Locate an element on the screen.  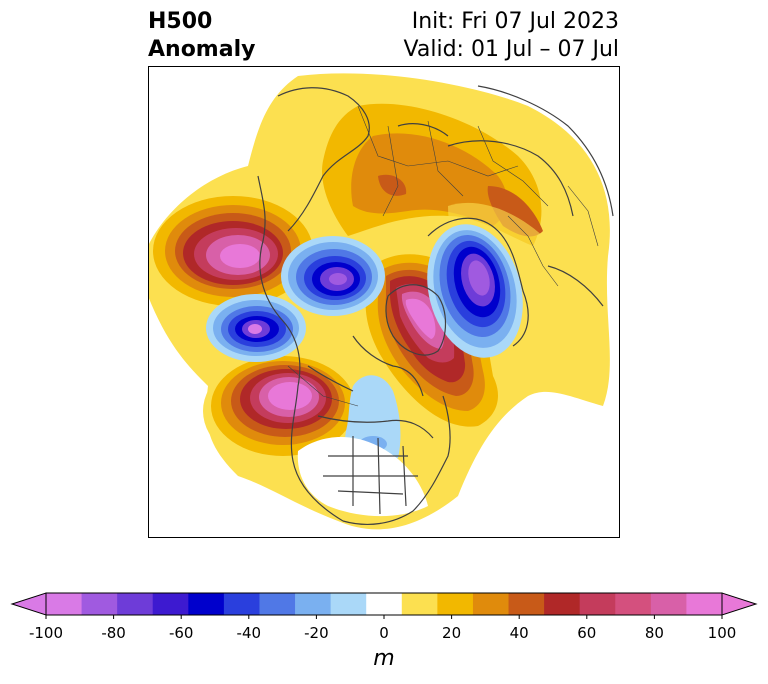
negative-anomaly-northeast-pacific is located at coordinates (256, 328).